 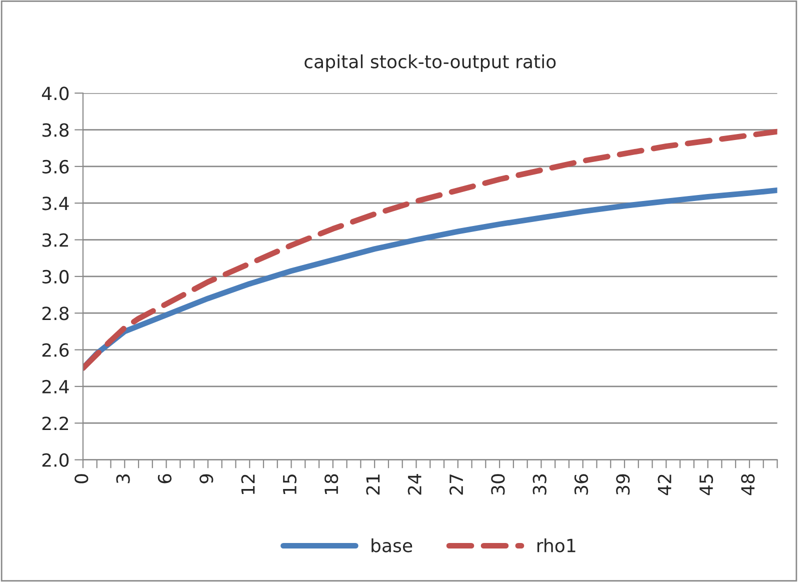 I want to click on chart-title: capital stock-to-output ratio, so click(x=430, y=63).